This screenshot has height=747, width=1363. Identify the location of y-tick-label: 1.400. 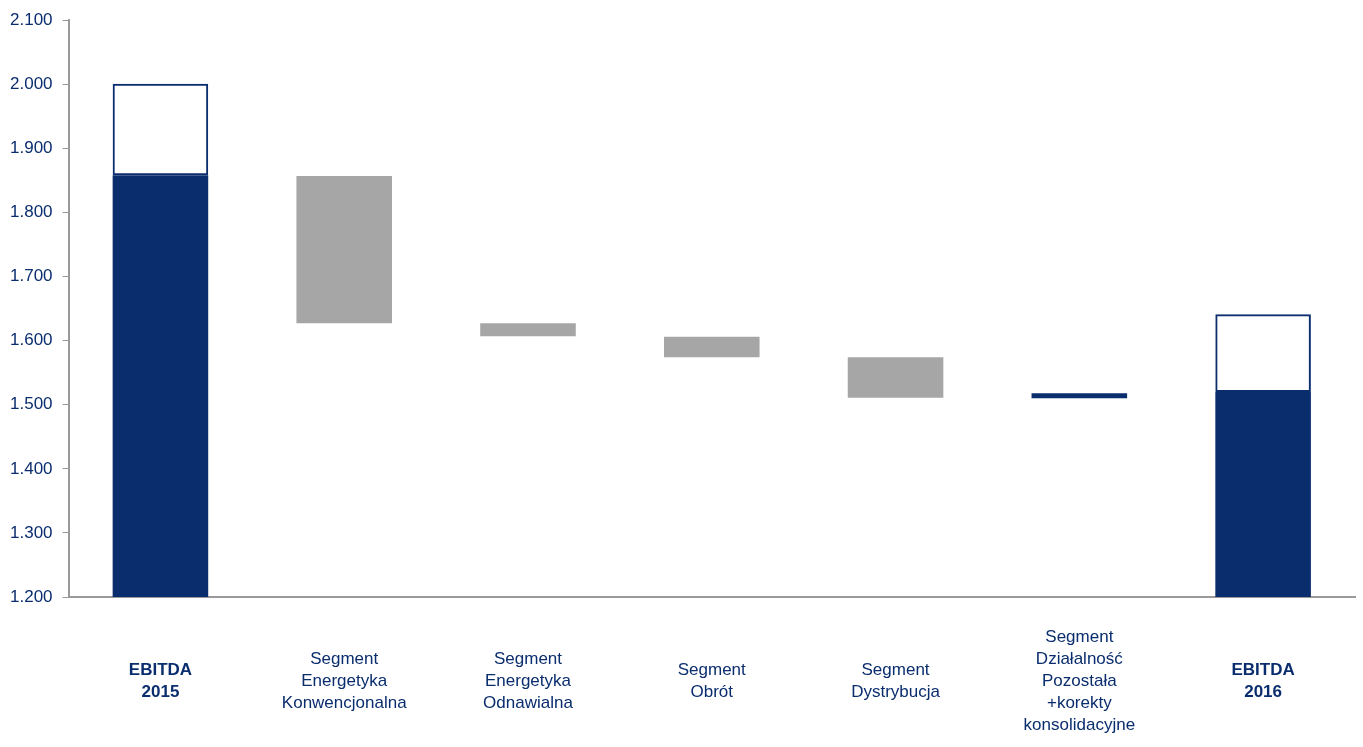
(31, 468).